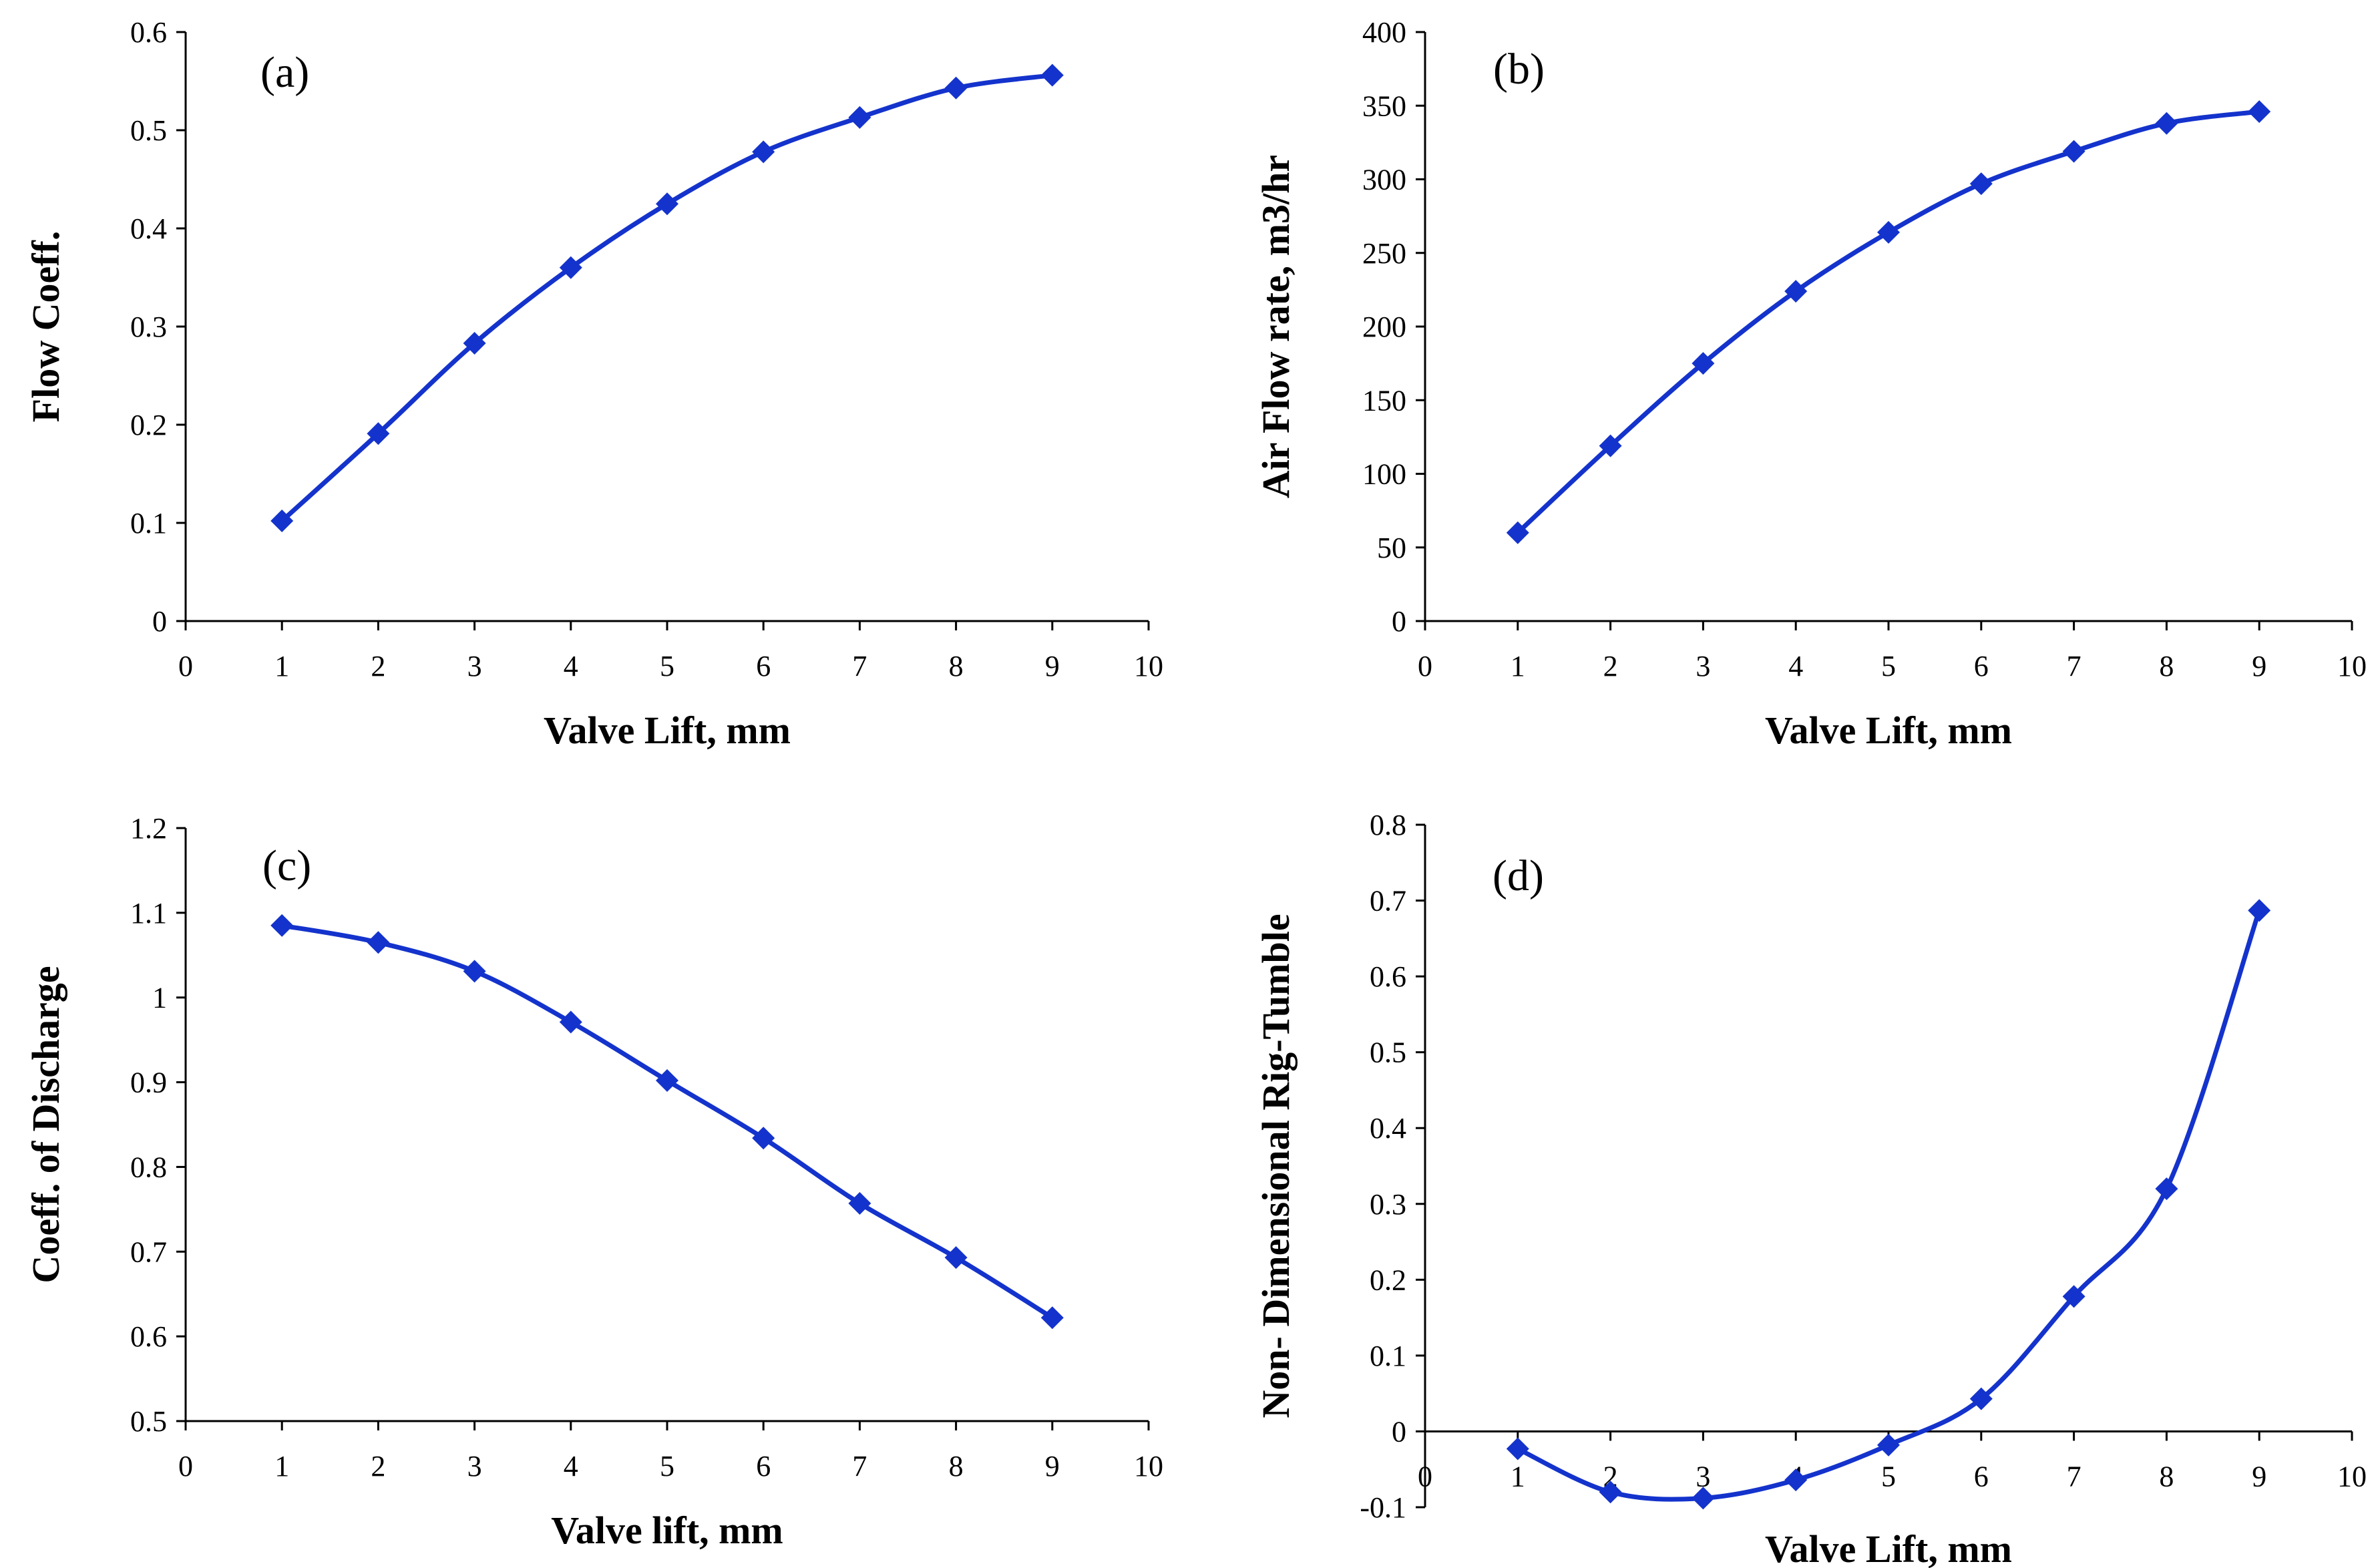 The width and height of the screenshot is (2378, 1568). I want to click on y-tick-label: 200, so click(1384, 327).